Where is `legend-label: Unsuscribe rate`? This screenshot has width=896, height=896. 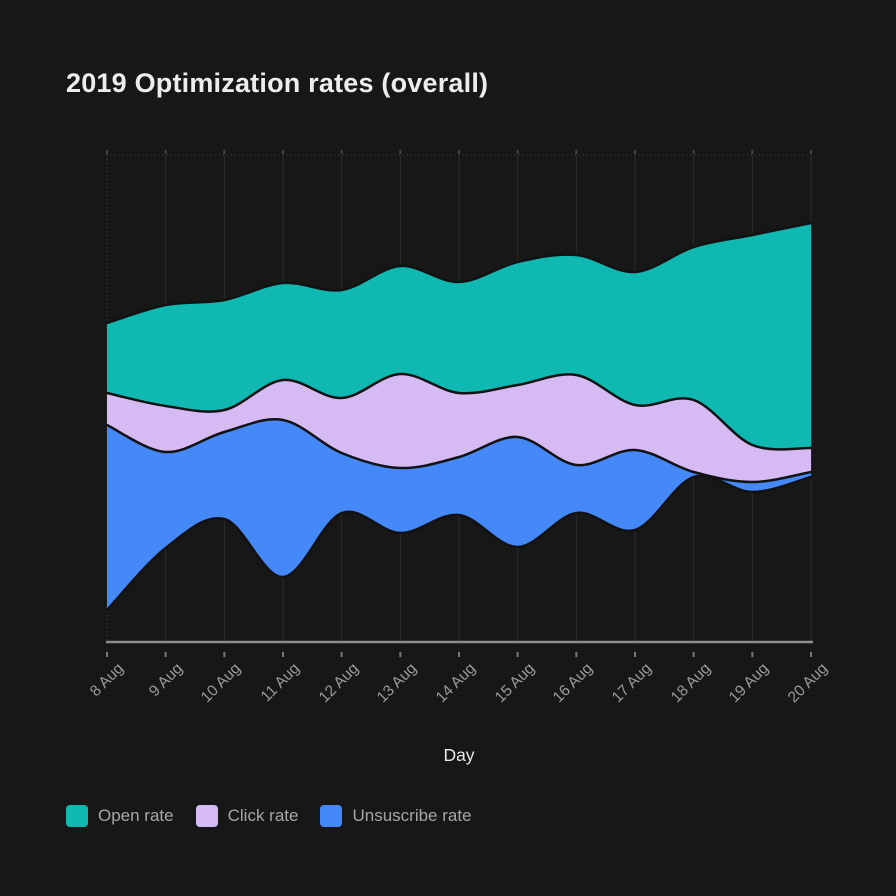 legend-label: Unsuscribe rate is located at coordinates (412, 815).